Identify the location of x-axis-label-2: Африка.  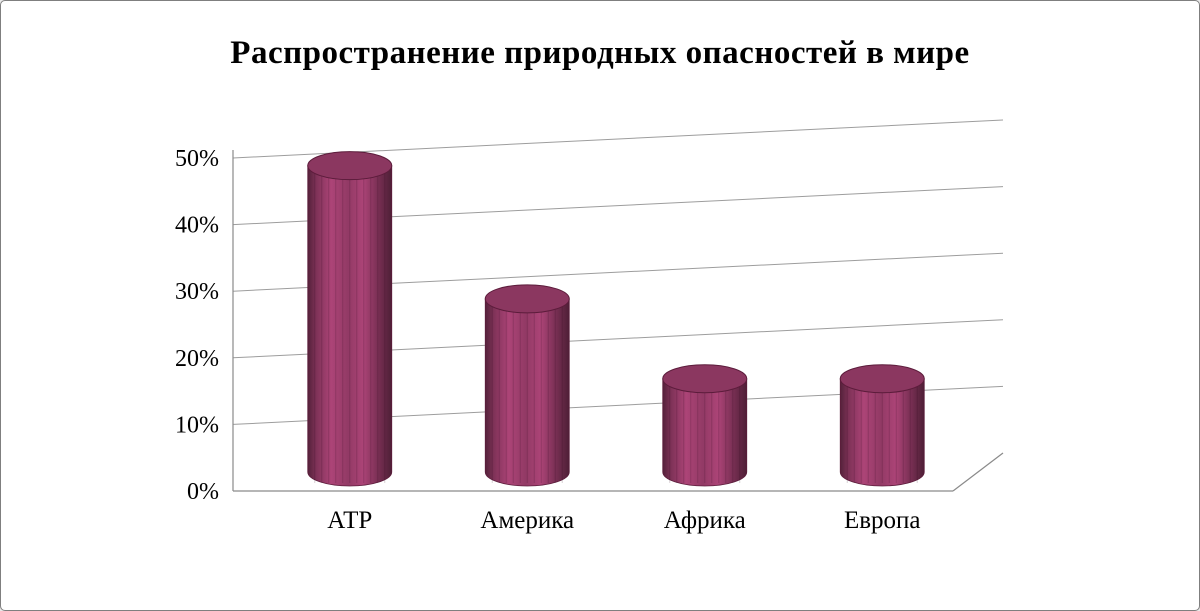
(705, 520).